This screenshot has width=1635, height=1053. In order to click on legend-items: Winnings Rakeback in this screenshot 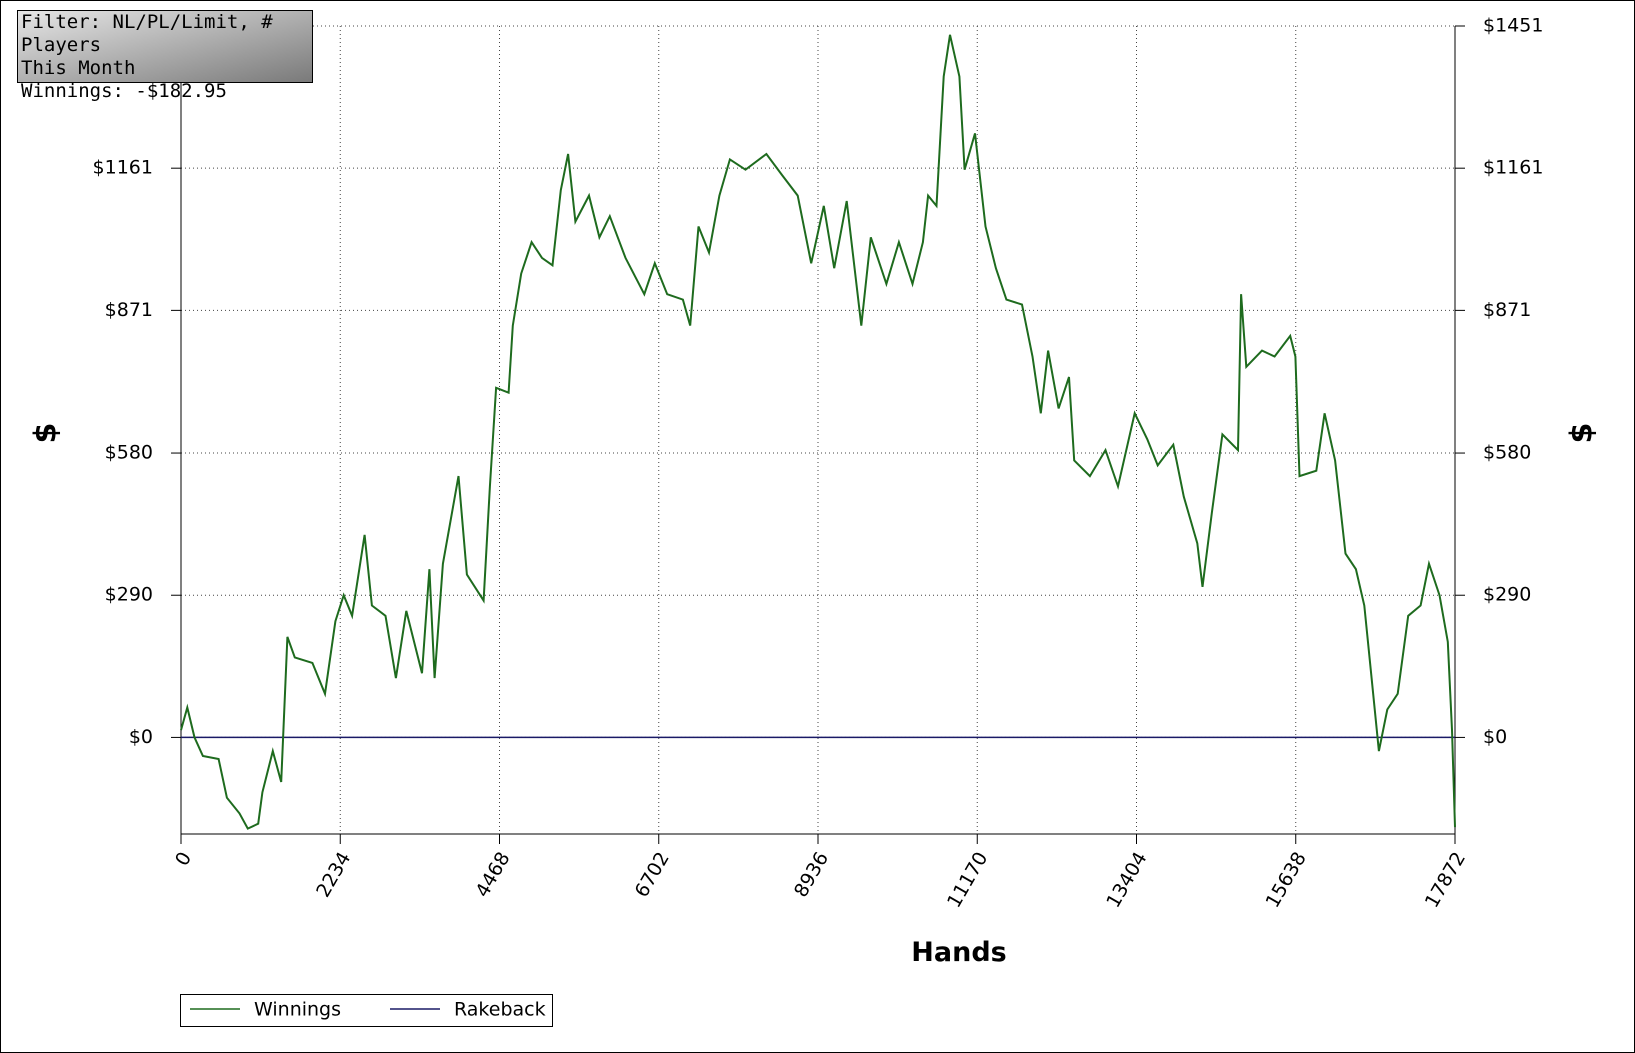, I will do `click(368, 1010)`.